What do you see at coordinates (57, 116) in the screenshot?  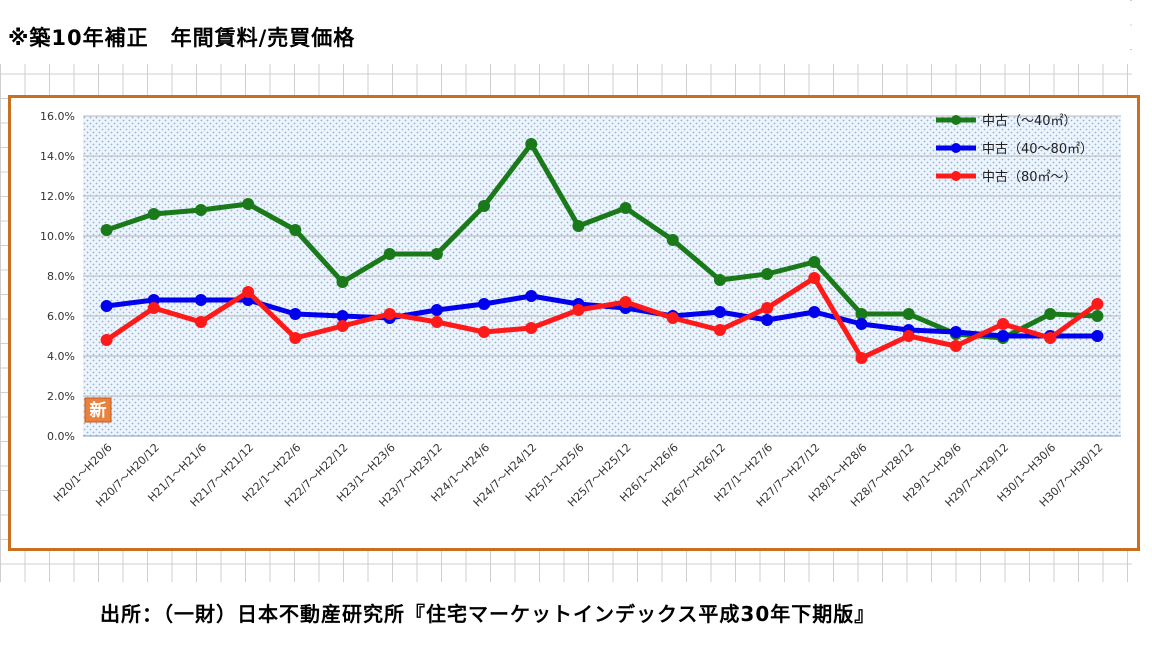 I see `y-tick-label: 16.0%` at bounding box center [57, 116].